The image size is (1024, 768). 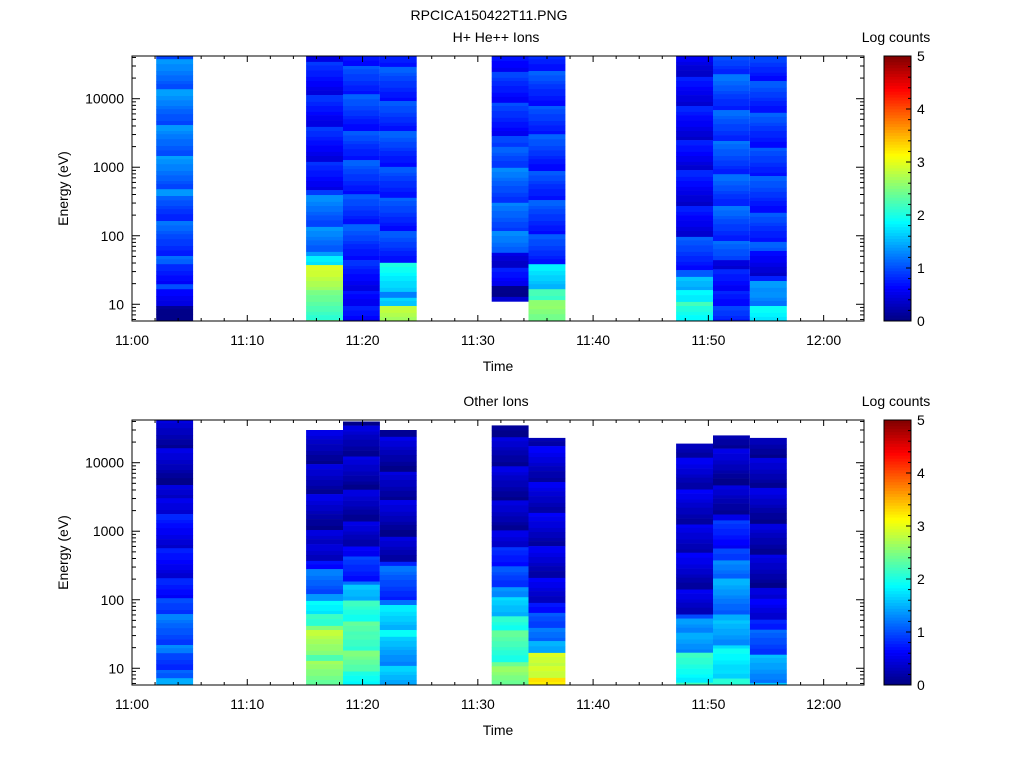 What do you see at coordinates (108, 531) in the screenshot?
I see `y-tick-label: 1000` at bounding box center [108, 531].